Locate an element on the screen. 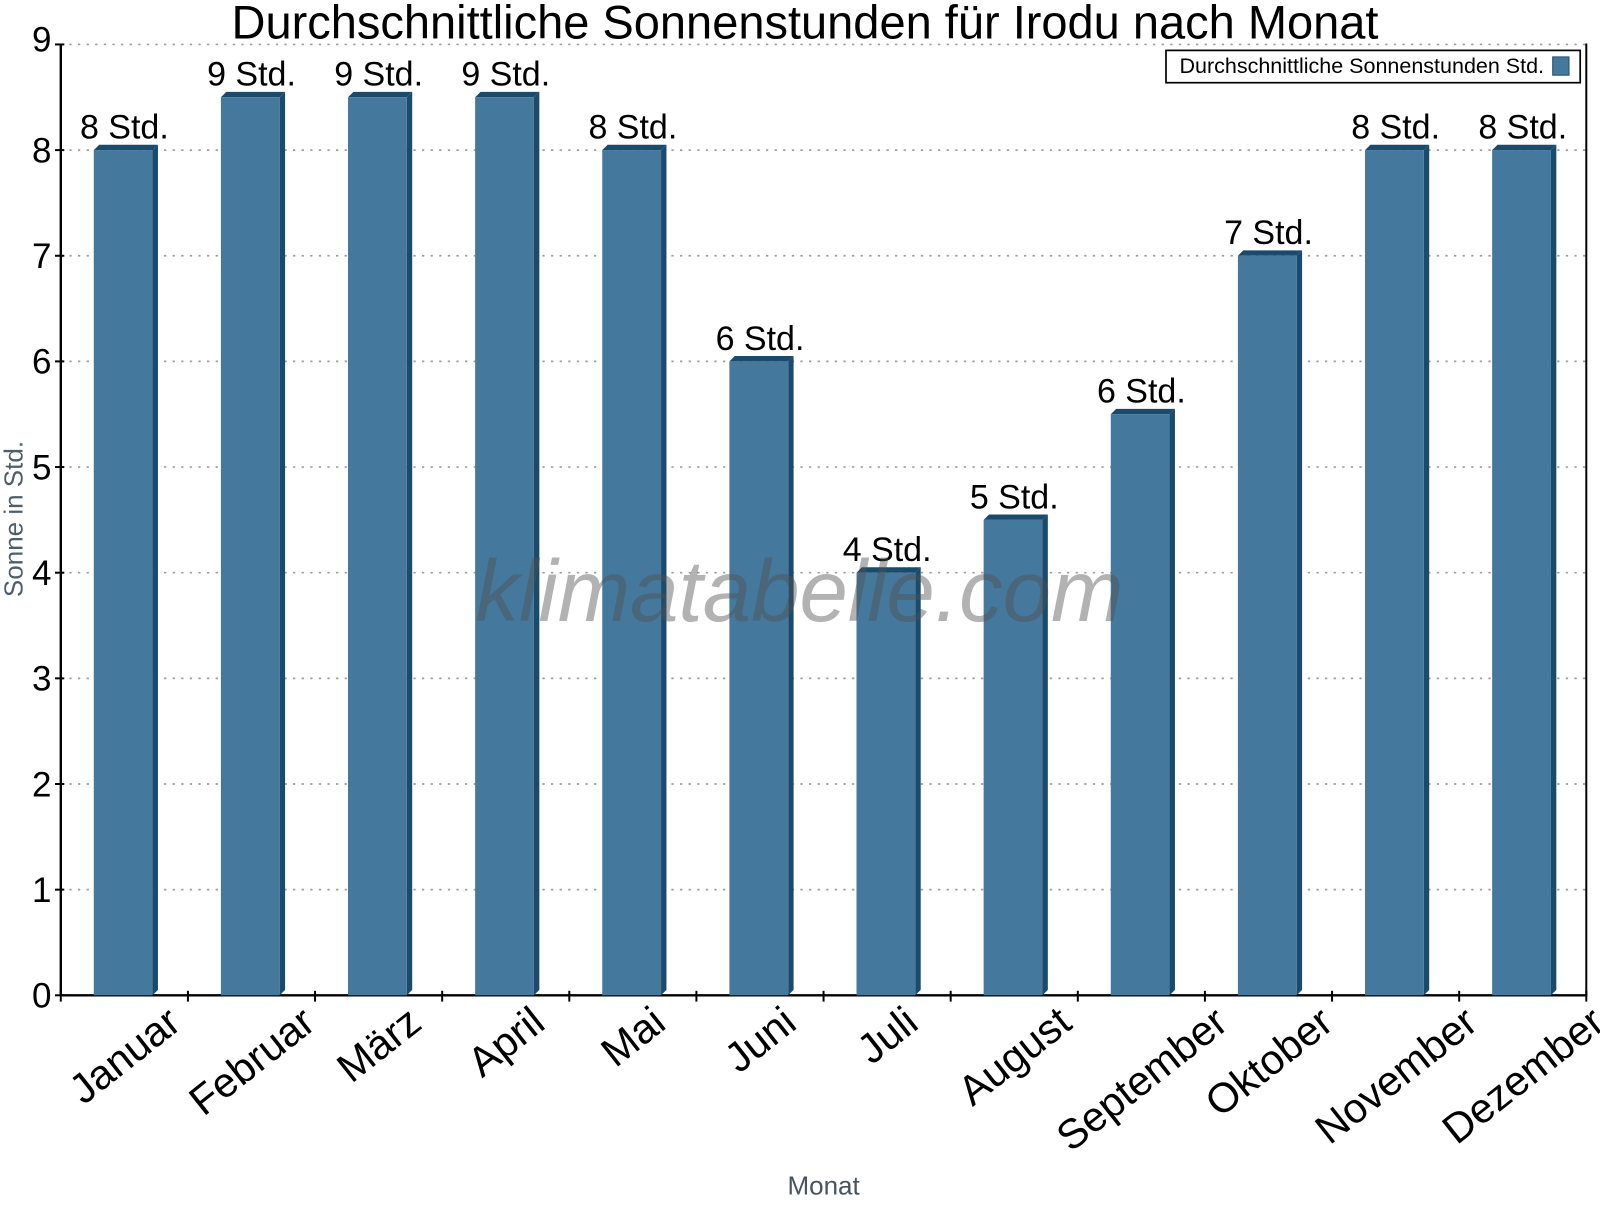 The height and width of the screenshot is (1205, 1600). svg-text: 0 is located at coordinates (41, 996).